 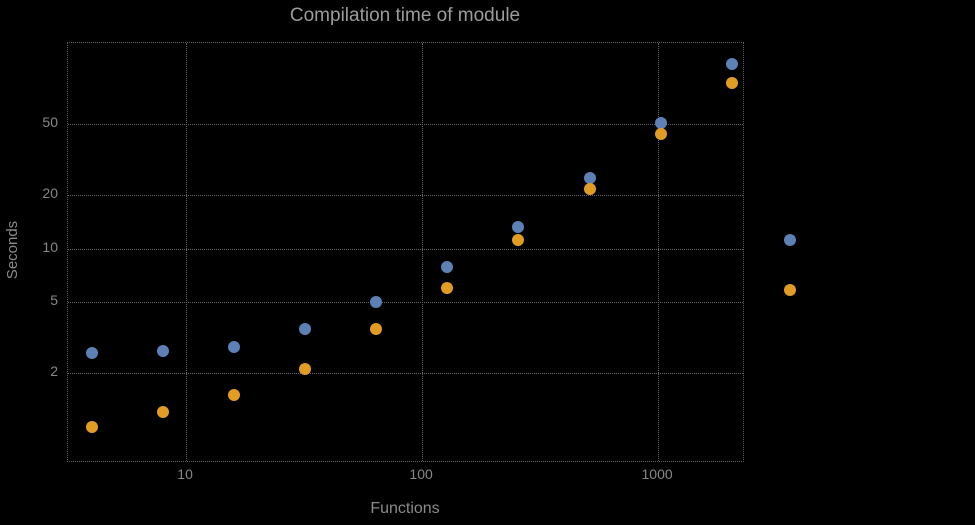 I want to click on y-tick-label: 10, so click(x=50, y=246).